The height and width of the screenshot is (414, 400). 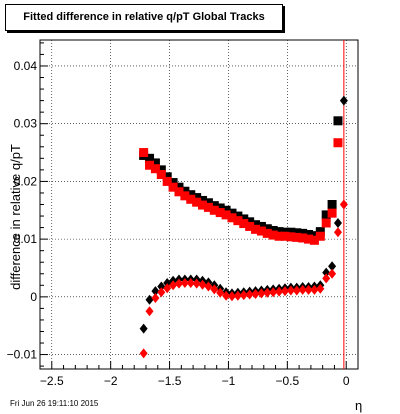 What do you see at coordinates (26, 124) in the screenshot?
I see `y-tick-label: 0.03` at bounding box center [26, 124].